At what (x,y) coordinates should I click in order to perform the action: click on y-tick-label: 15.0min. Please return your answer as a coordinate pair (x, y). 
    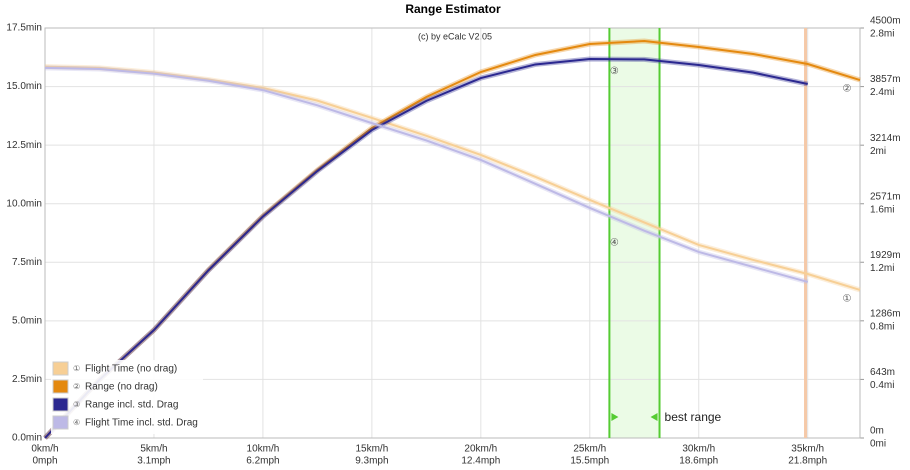
    Looking at the image, I should click on (24, 86).